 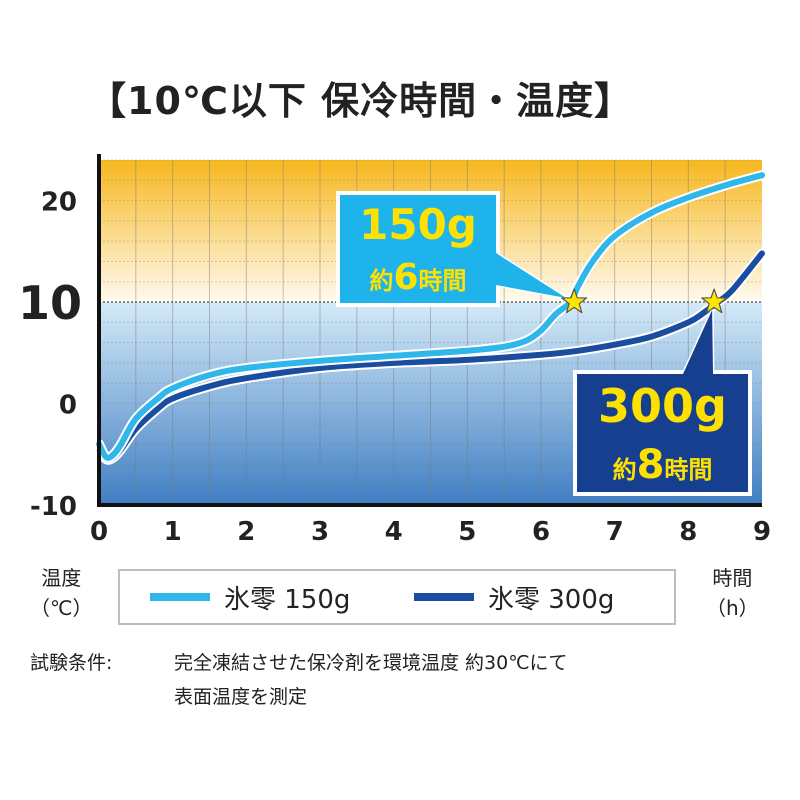 I want to click on x-tick-label: 9, so click(x=762, y=532).